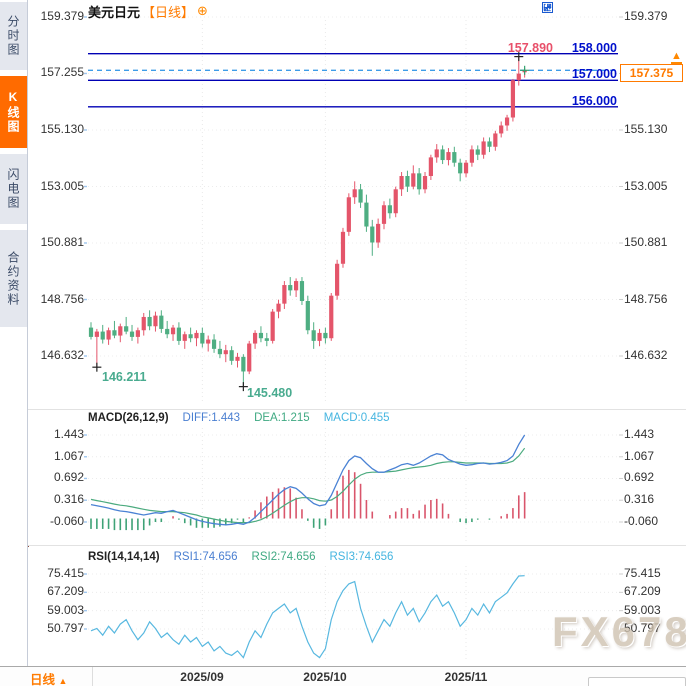 The width and height of the screenshot is (686, 686). What do you see at coordinates (205, 557) in the screenshot?
I see `rsi1-value: RSI1:74.656` at bounding box center [205, 557].